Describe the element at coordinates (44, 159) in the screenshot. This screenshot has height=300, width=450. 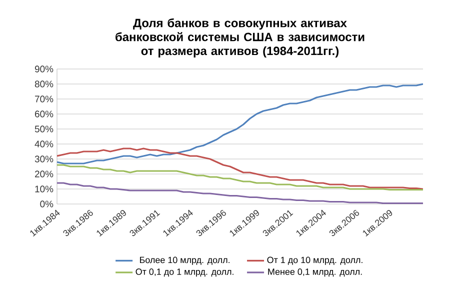
I see `y-tick-label: 30%` at that location.